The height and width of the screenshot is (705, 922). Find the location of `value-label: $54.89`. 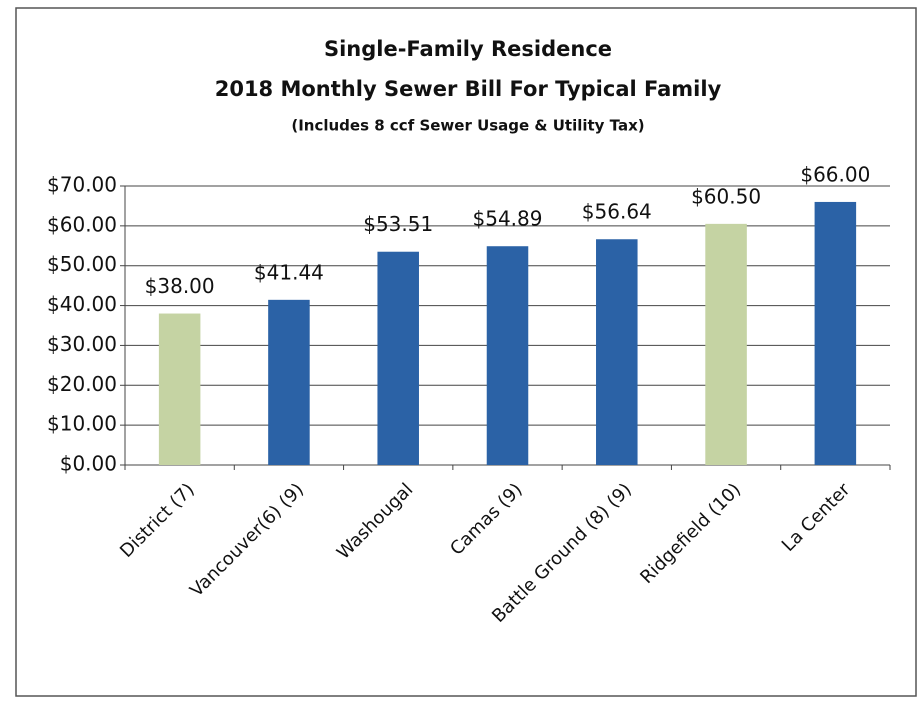

value-label: $54.89 is located at coordinates (508, 219).